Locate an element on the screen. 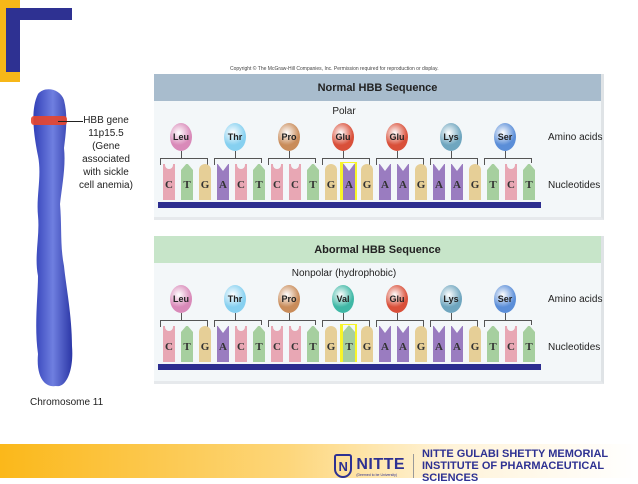 This screenshot has height=484, width=638. amino-acid-row: Leu Thr Pro Val Glu Lys Ser is located at coordinates (344, 306).